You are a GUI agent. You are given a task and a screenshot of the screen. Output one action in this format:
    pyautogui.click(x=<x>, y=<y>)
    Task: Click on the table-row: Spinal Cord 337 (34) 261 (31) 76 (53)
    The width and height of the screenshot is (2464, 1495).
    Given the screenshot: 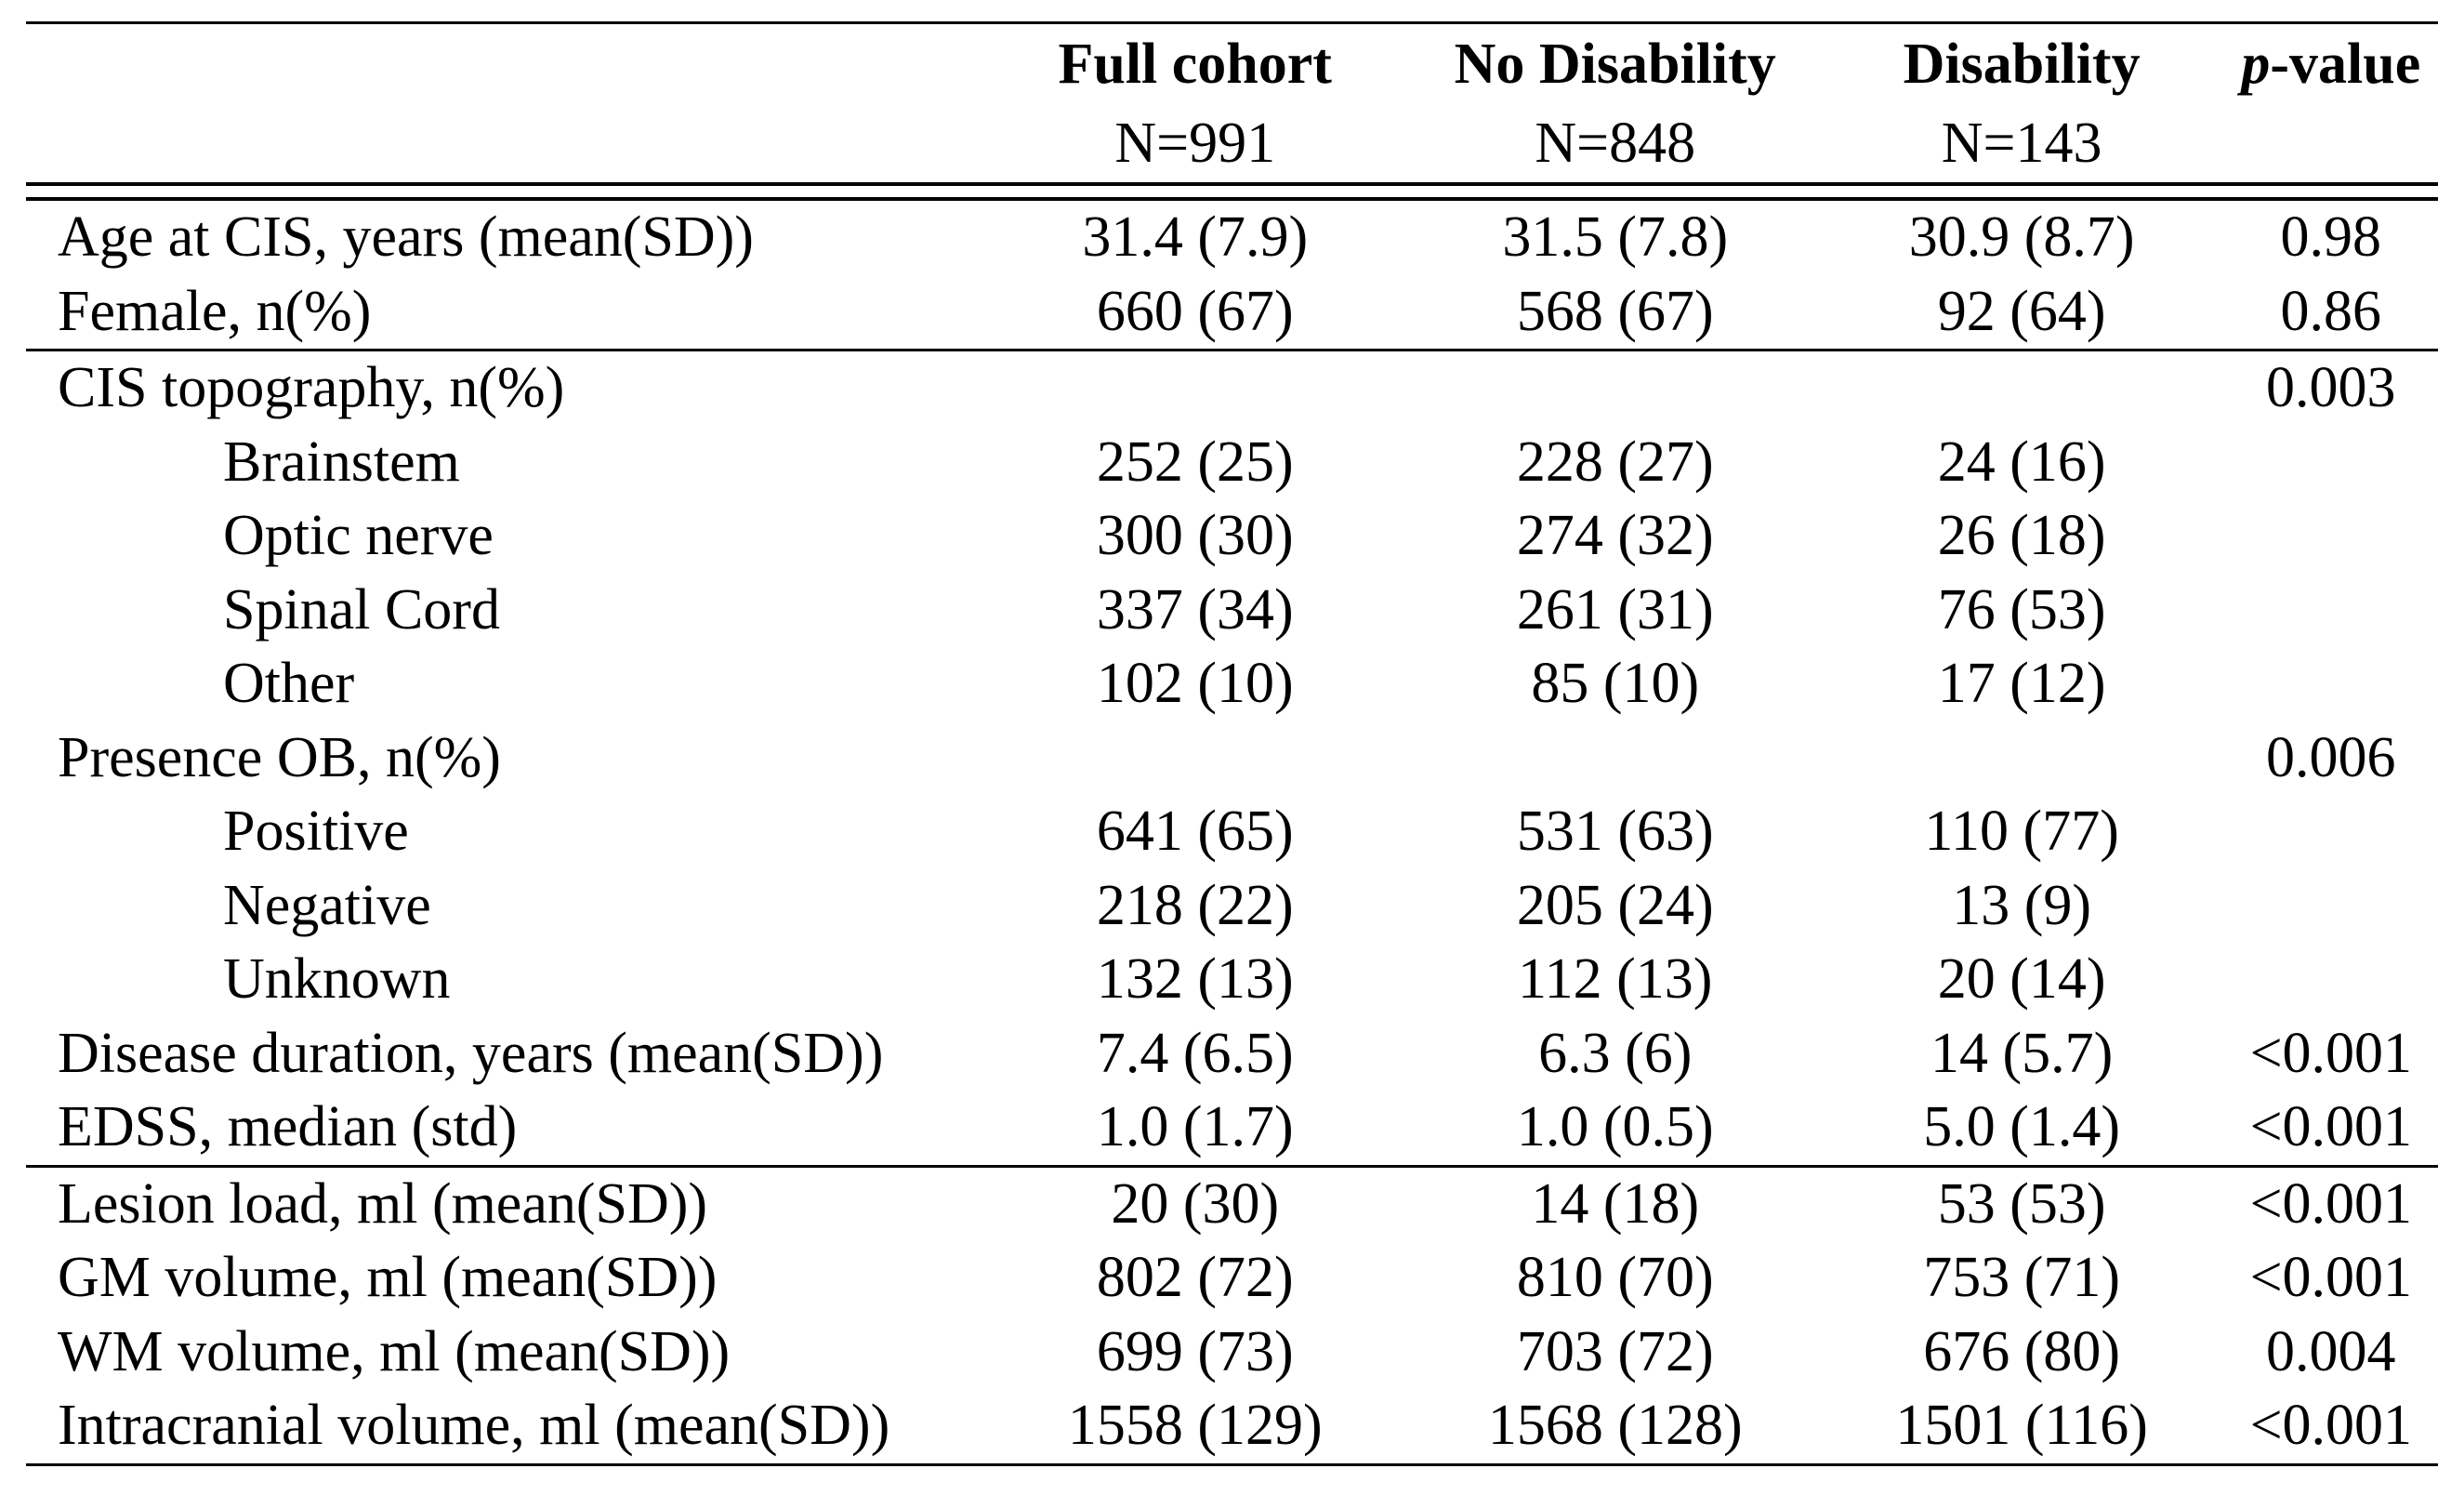 What is the action you would take?
    pyautogui.click(x=1232, y=611)
    